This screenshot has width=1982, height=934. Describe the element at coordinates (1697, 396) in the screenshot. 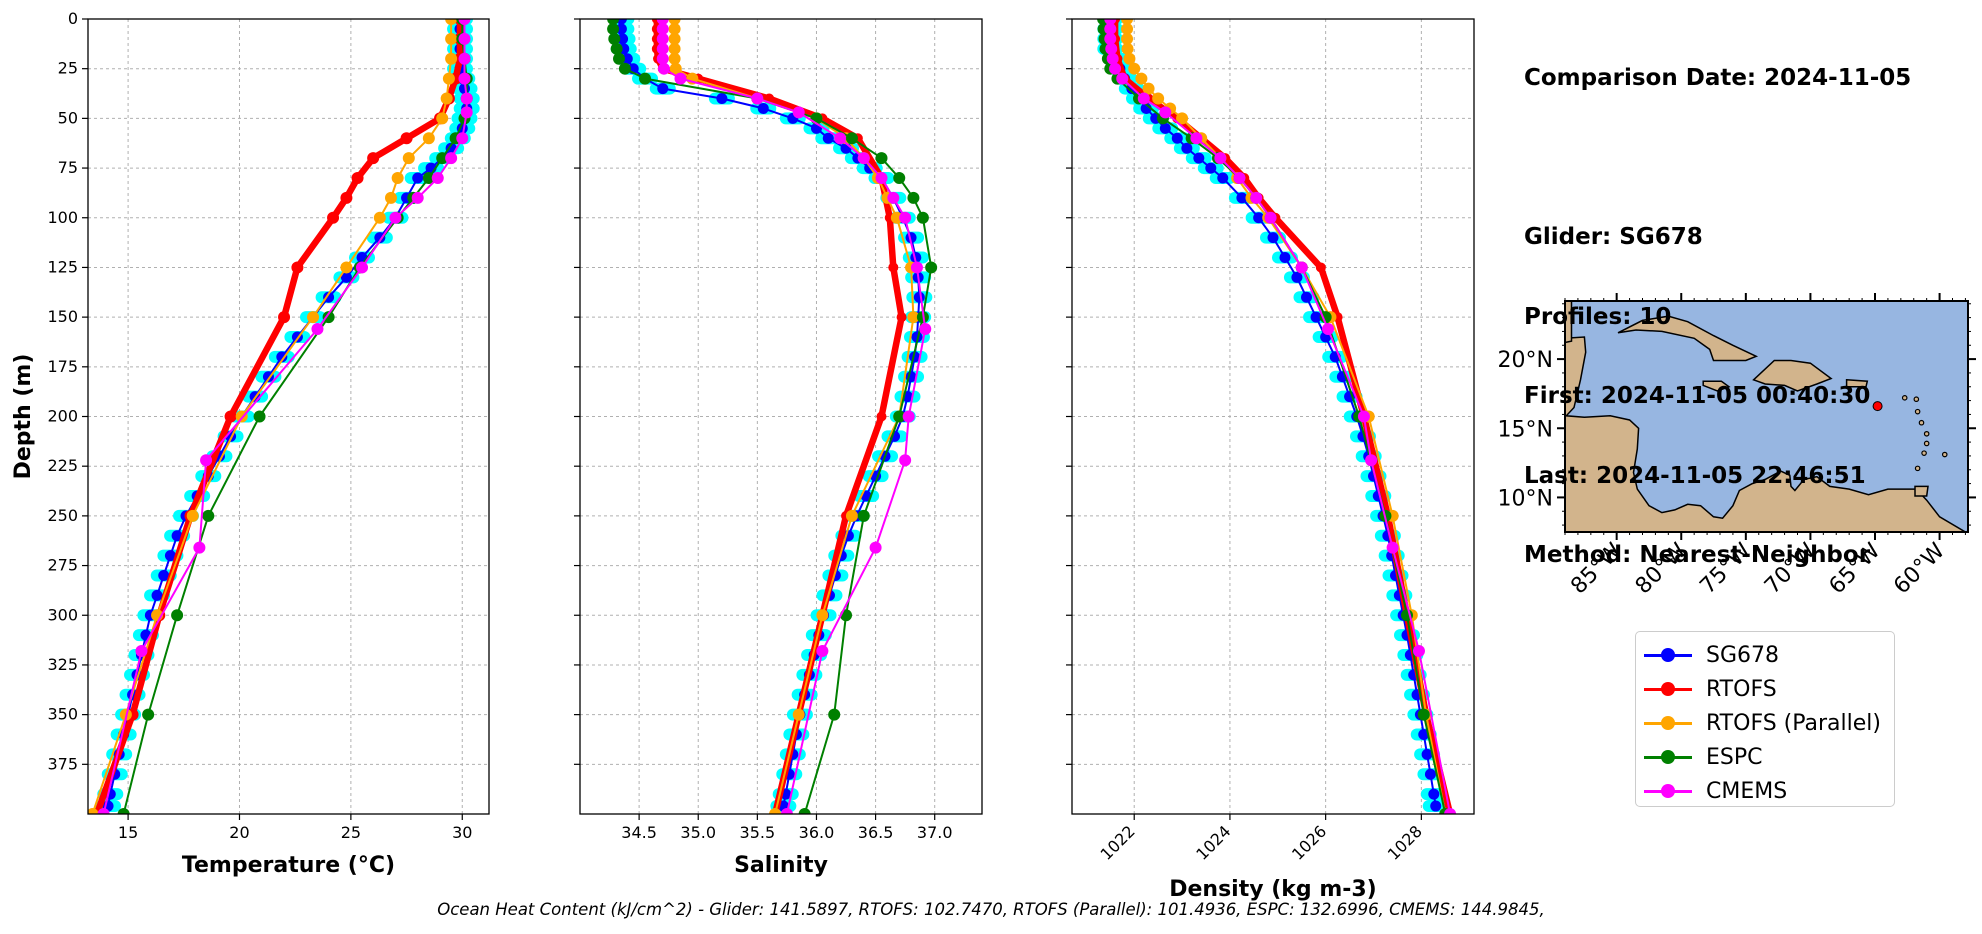

I see `first-time: First: 2024-11-05 00:40:30` at that location.